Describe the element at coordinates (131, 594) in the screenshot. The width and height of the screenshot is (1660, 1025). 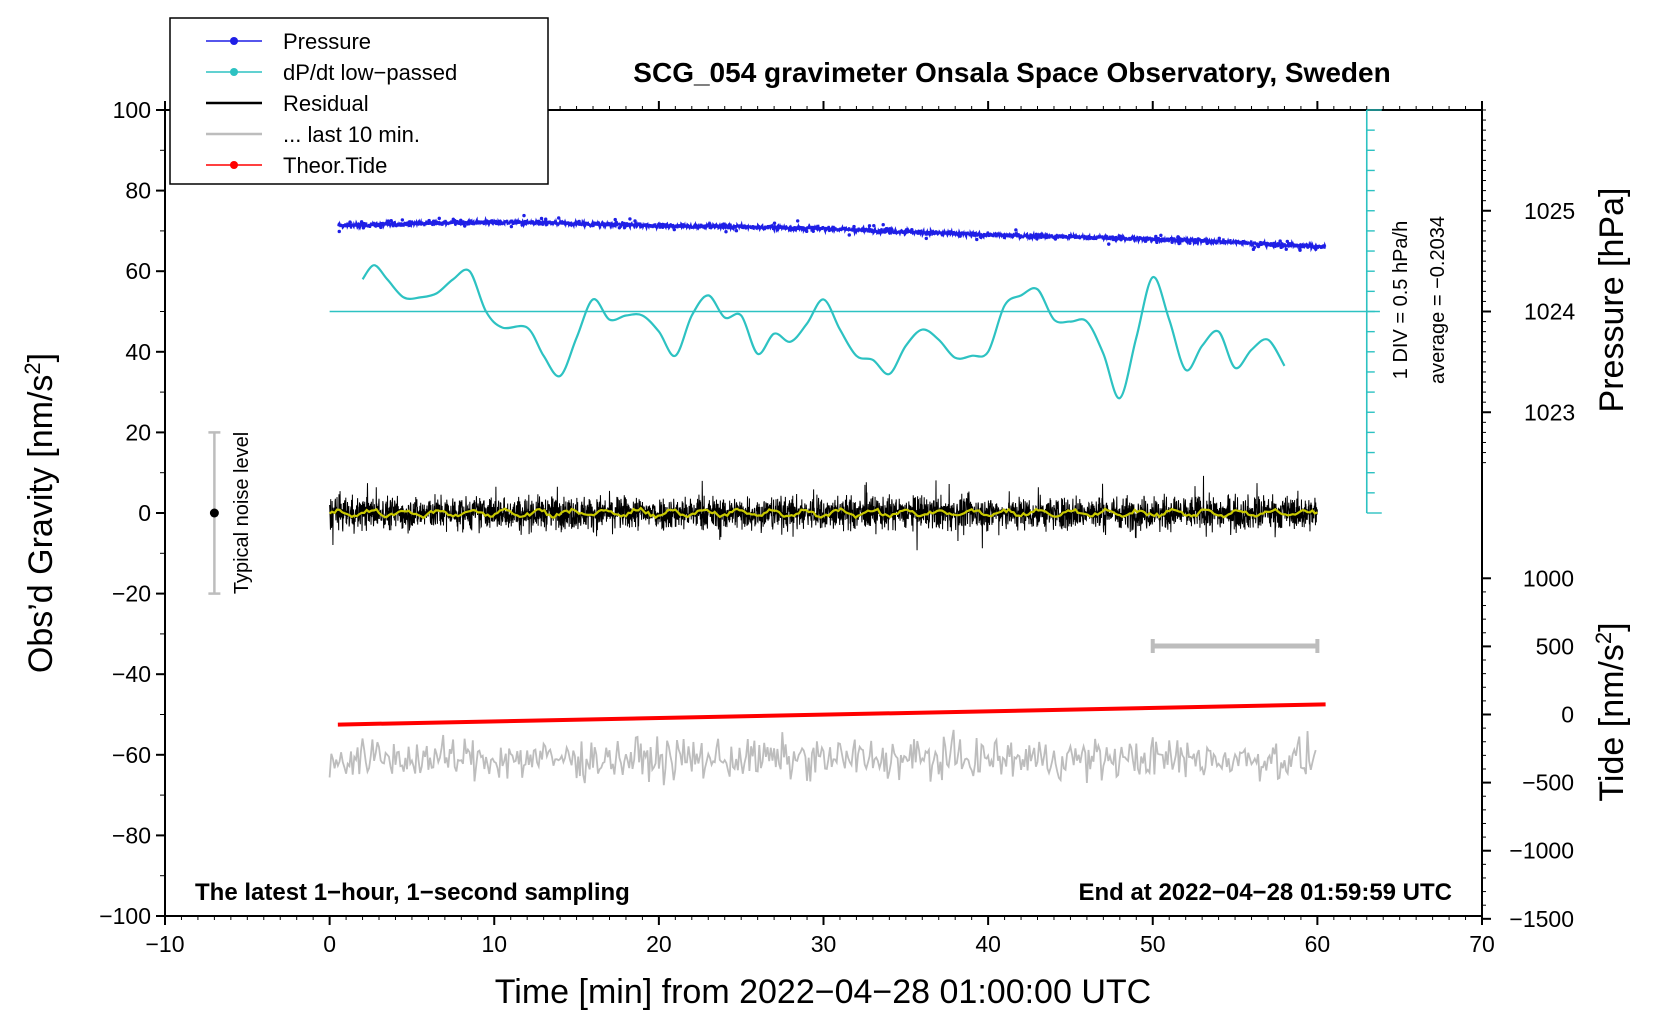
I see `y-tick-label: −20` at that location.